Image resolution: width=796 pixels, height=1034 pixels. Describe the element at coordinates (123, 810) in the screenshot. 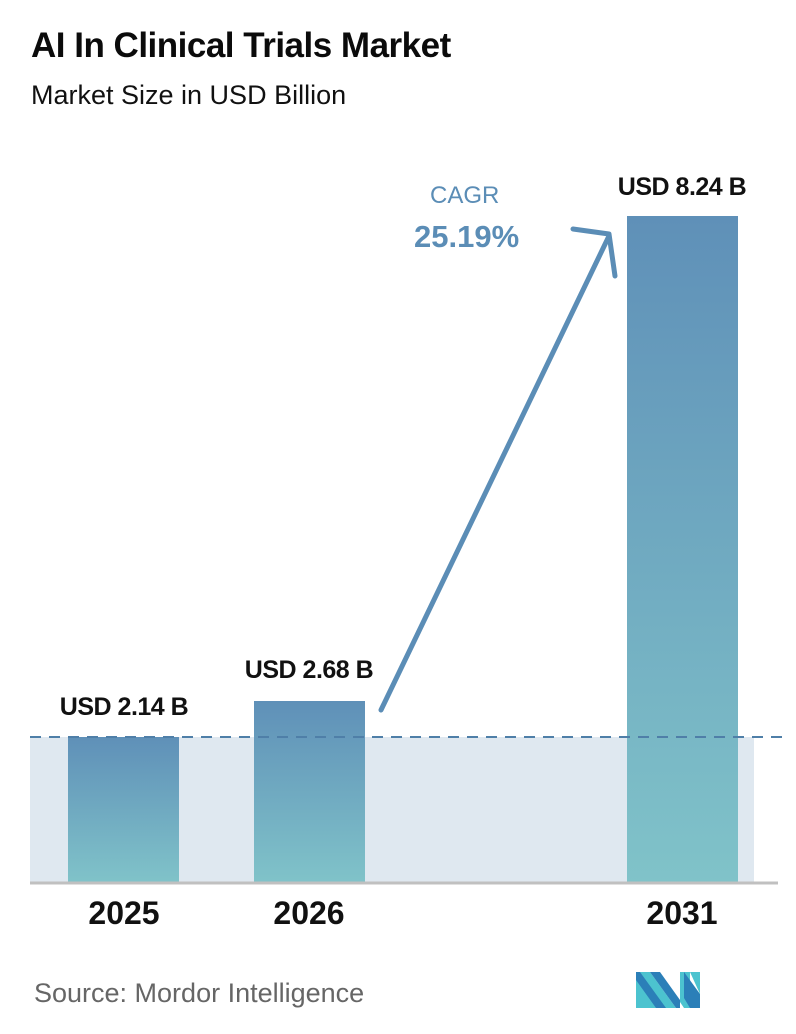

I see `bar-2025` at that location.